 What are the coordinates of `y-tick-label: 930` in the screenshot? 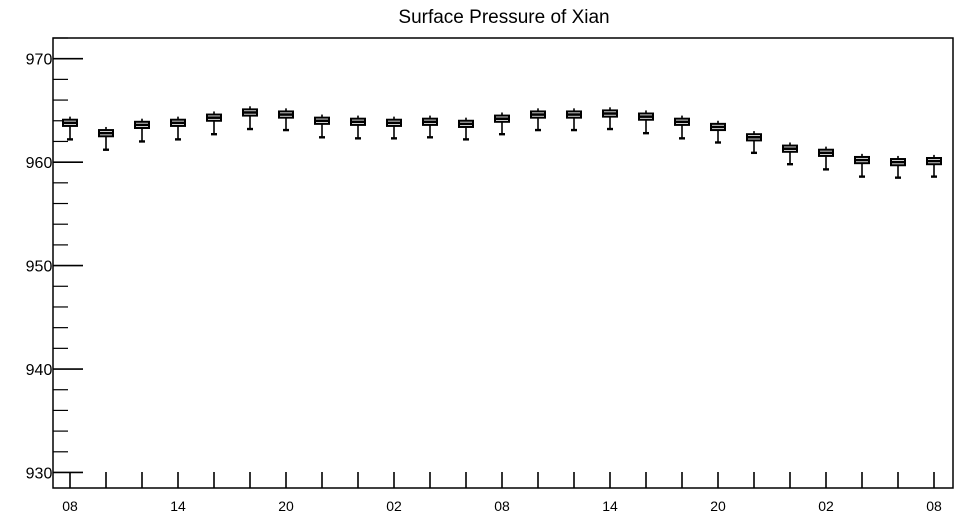 It's located at (39, 473).